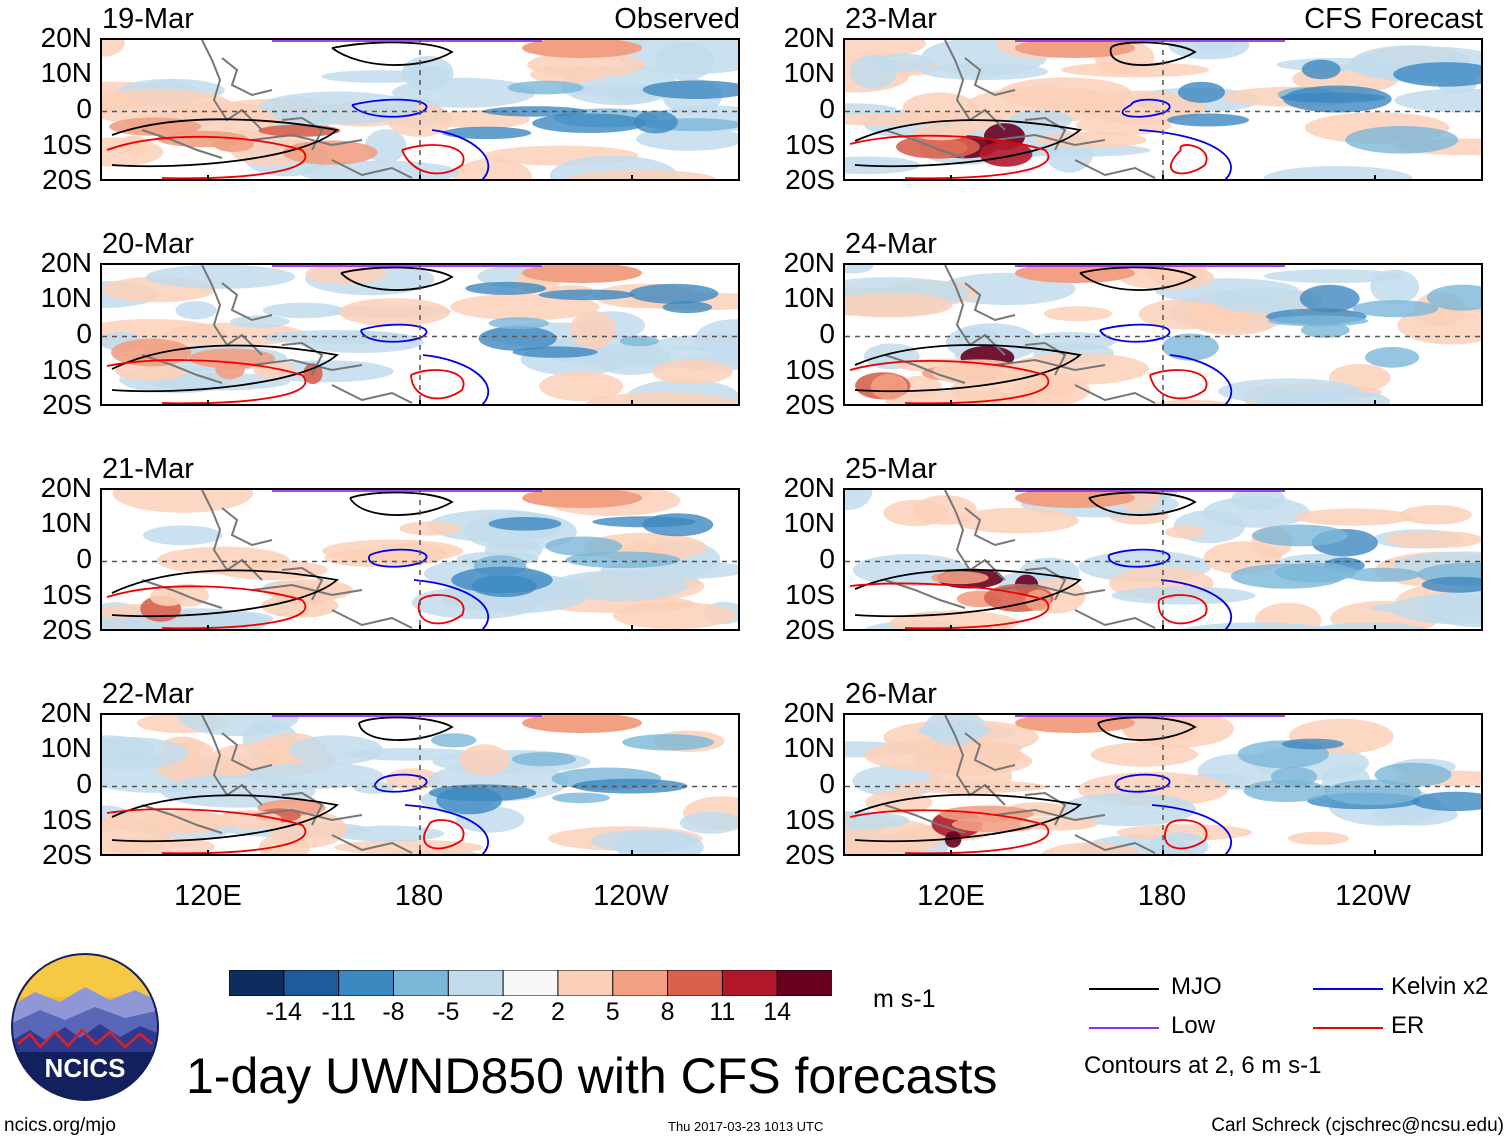 The image size is (1510, 1142). What do you see at coordinates (1373, 896) in the screenshot?
I see `lon-label-120w-right: 120W` at bounding box center [1373, 896].